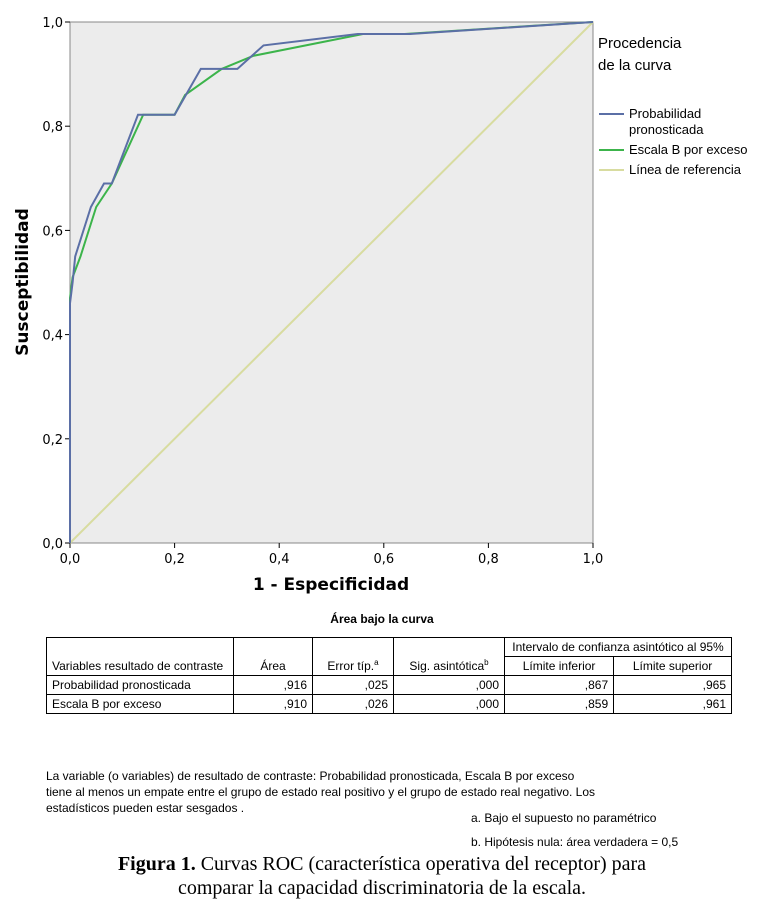 The width and height of the screenshot is (764, 906). Describe the element at coordinates (559, 685) in the screenshot. I see `cell-lower: ,867` at that location.